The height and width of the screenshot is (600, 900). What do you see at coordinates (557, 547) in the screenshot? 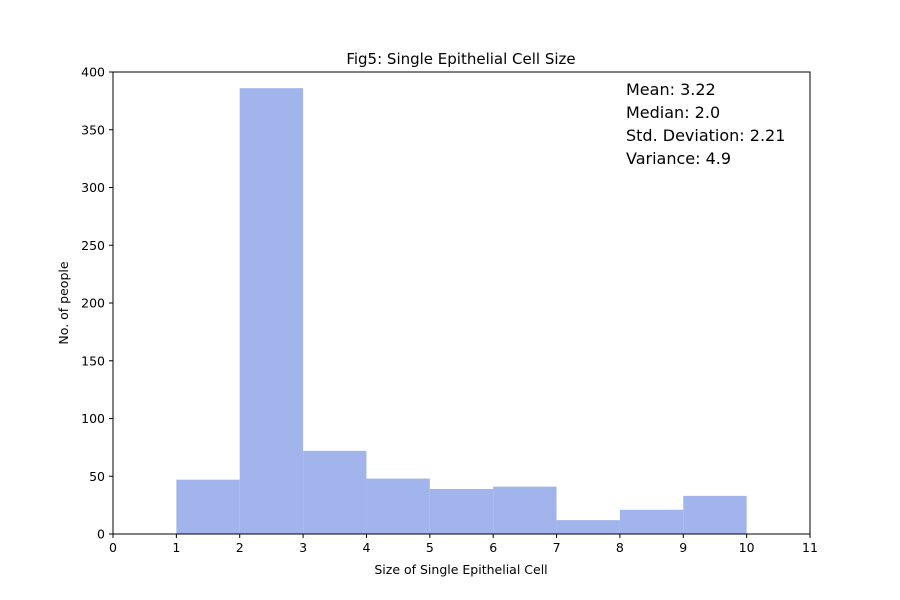
I see `x-tick-label: 7` at bounding box center [557, 547].